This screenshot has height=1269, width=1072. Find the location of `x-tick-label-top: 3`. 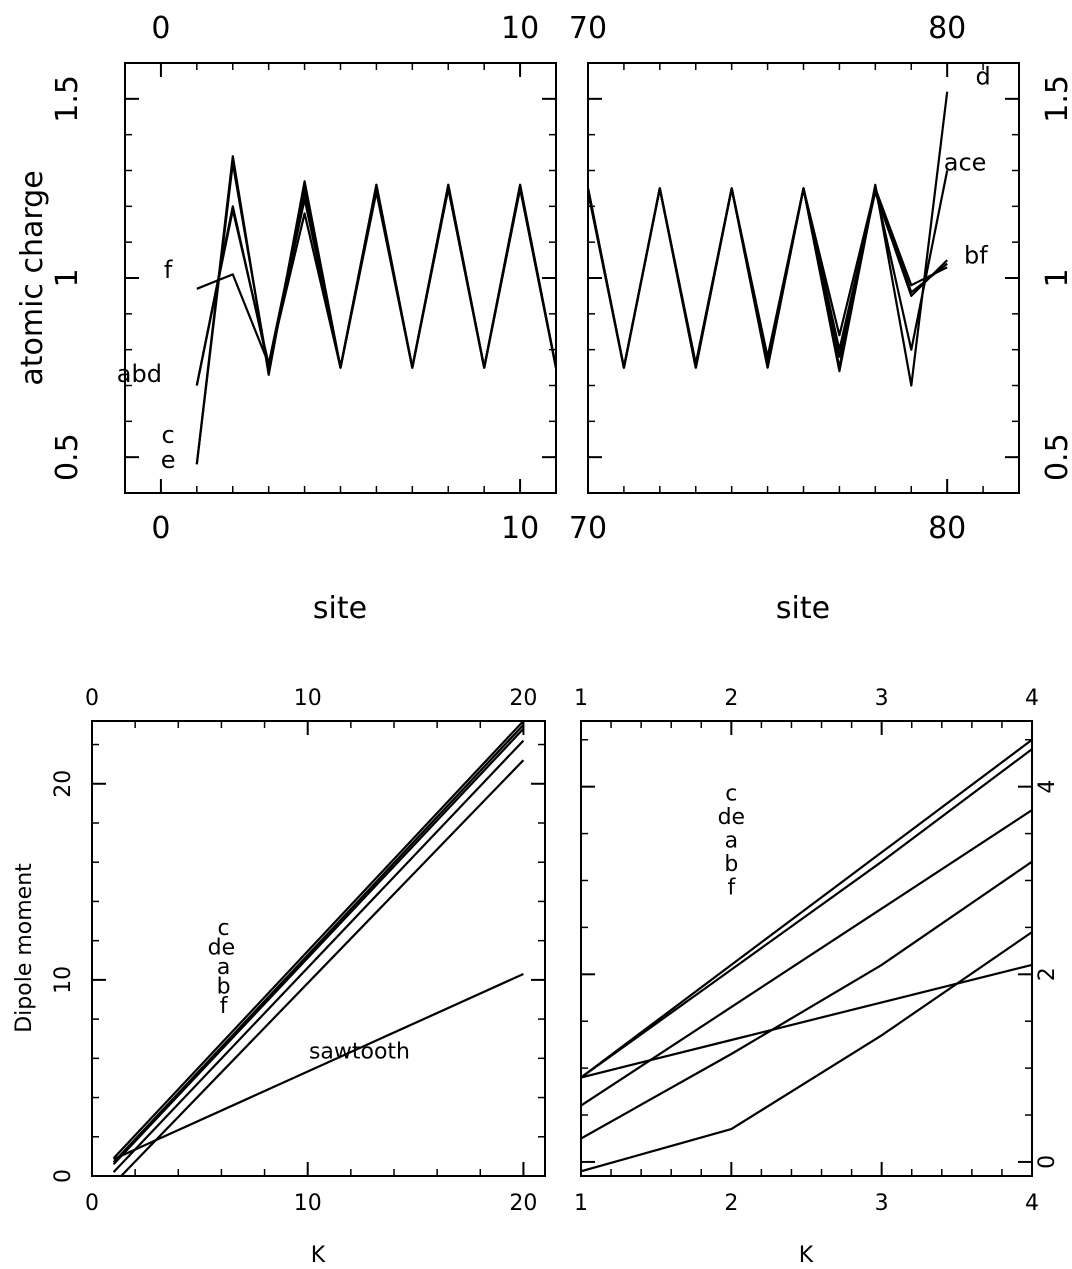

x-tick-label-top: 3 is located at coordinates (882, 698).